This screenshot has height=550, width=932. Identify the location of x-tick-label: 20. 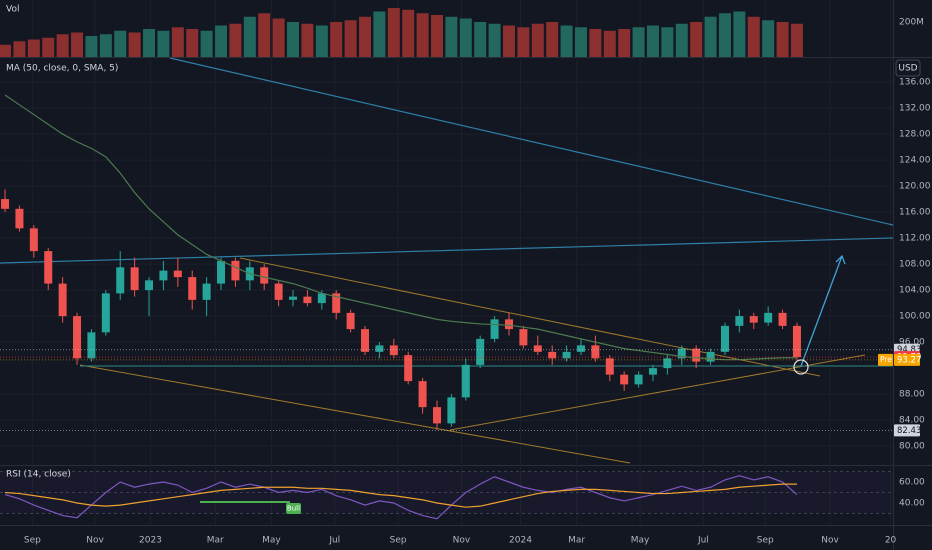
(891, 541).